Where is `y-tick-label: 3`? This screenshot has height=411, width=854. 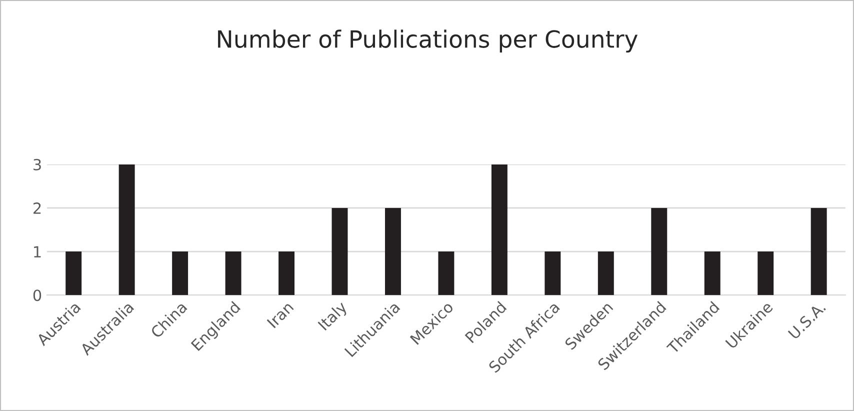 y-tick-label: 3 is located at coordinates (37, 164).